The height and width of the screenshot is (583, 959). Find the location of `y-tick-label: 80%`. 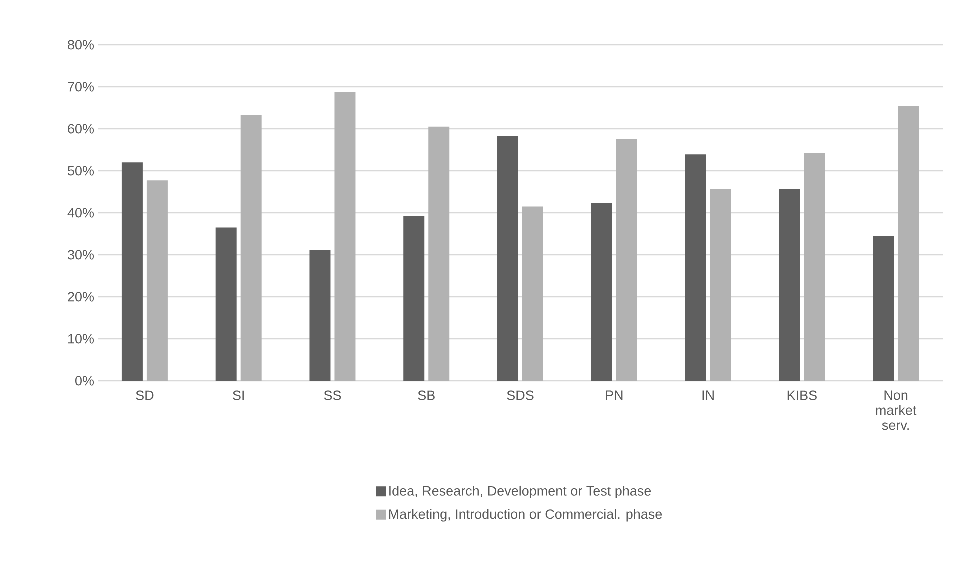

y-tick-label: 80% is located at coordinates (81, 45).